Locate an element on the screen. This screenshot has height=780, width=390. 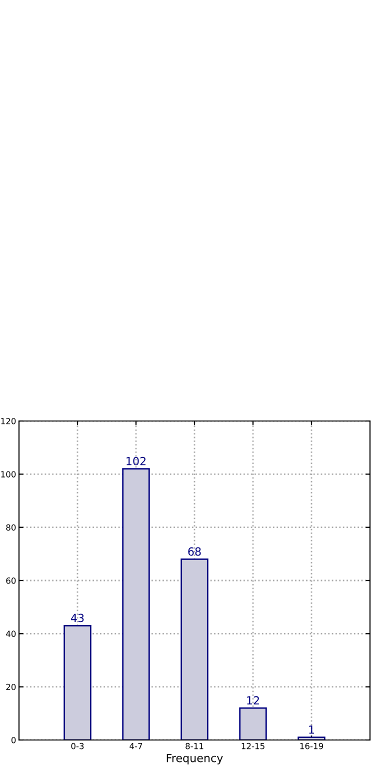
x-tick-label: 12-15 is located at coordinates (253, 746).